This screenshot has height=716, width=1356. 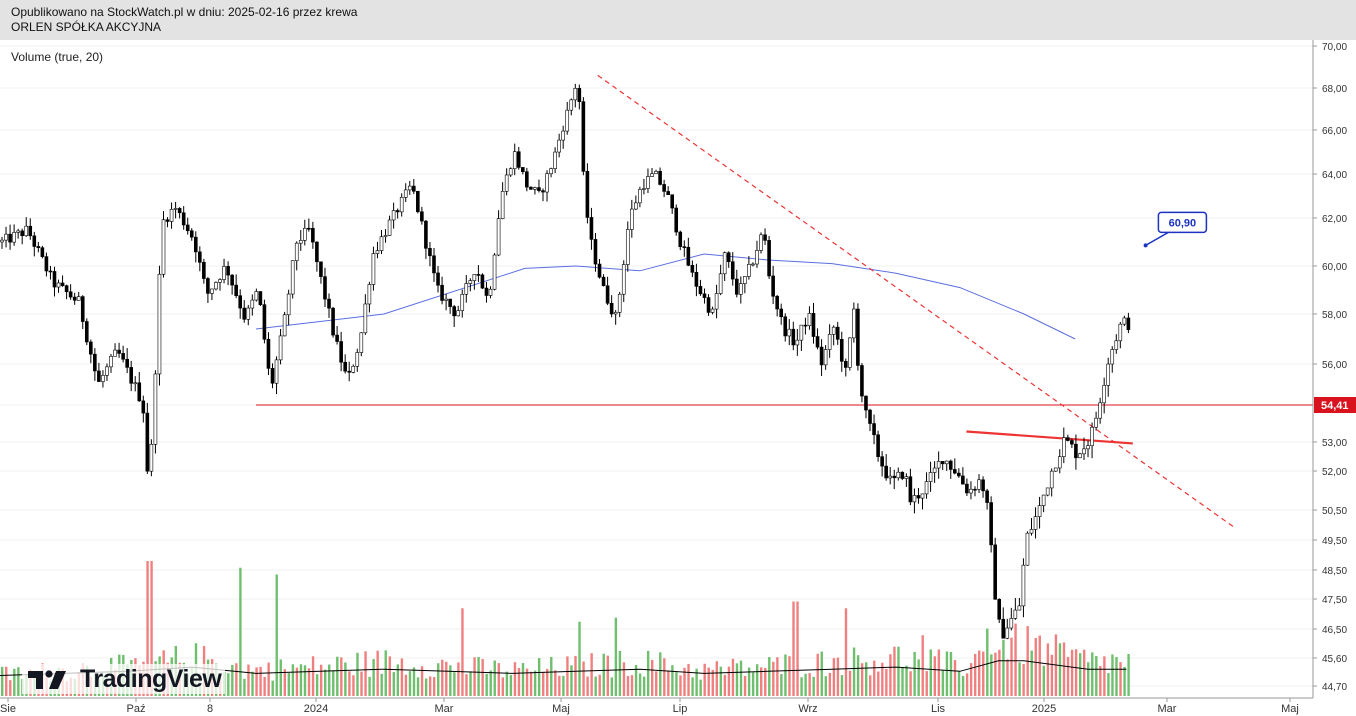 I want to click on tradingview-logo: TradingView, so click(x=124, y=679).